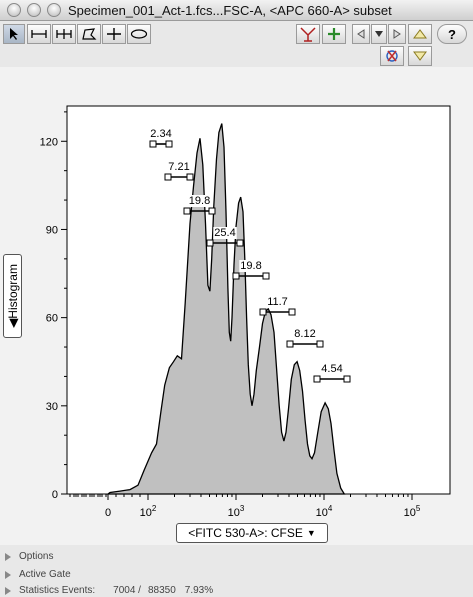  I want to click on x-tick-label: 0, so click(108, 513).